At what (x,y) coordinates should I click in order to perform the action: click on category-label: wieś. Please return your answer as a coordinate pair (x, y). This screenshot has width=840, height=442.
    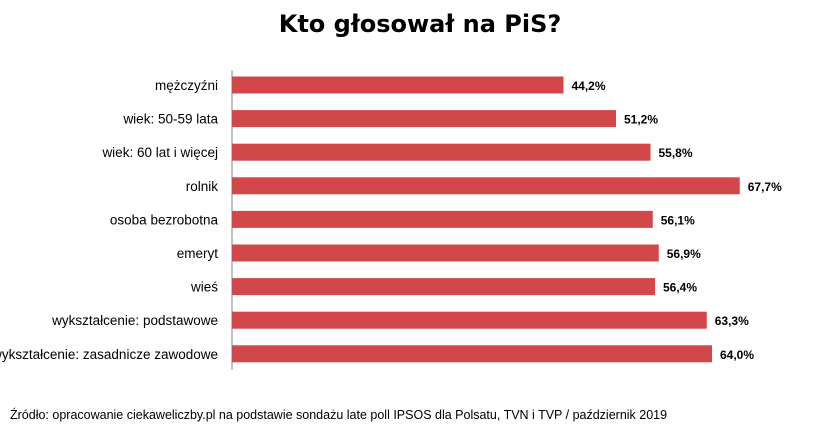
    Looking at the image, I should click on (204, 287).